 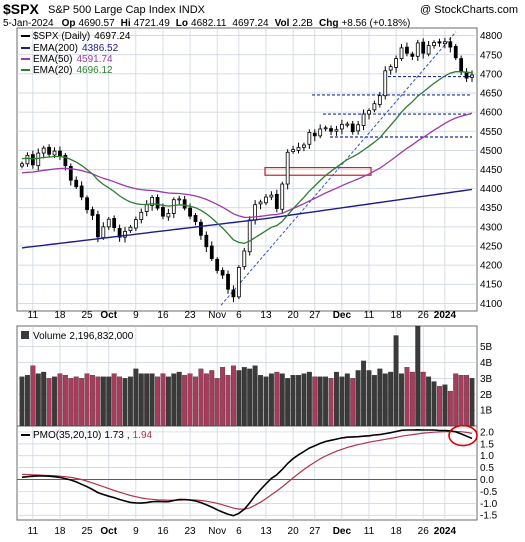 I want to click on volume-tick-label: 5B, so click(x=486, y=347).